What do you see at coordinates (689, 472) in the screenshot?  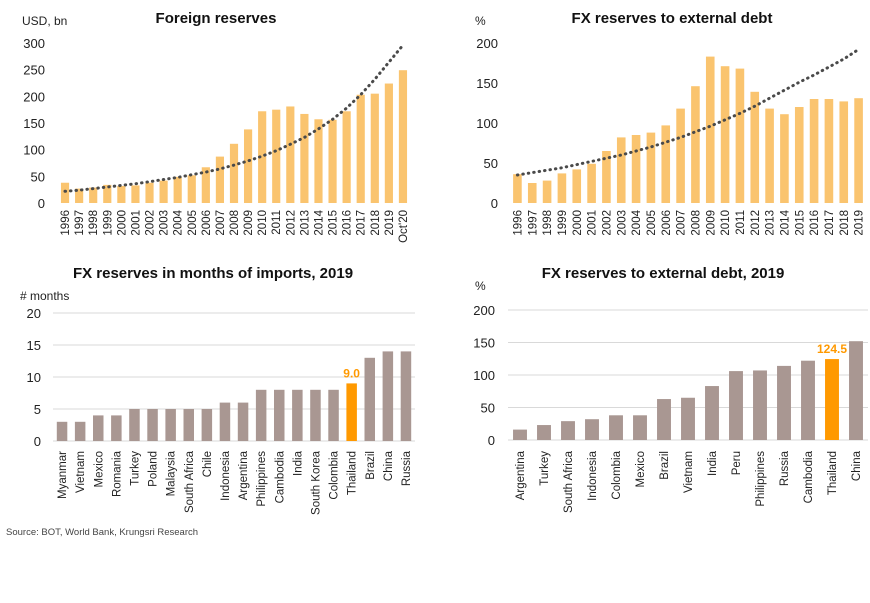 I see `x-tick-label: Vietnam` at bounding box center [689, 472].